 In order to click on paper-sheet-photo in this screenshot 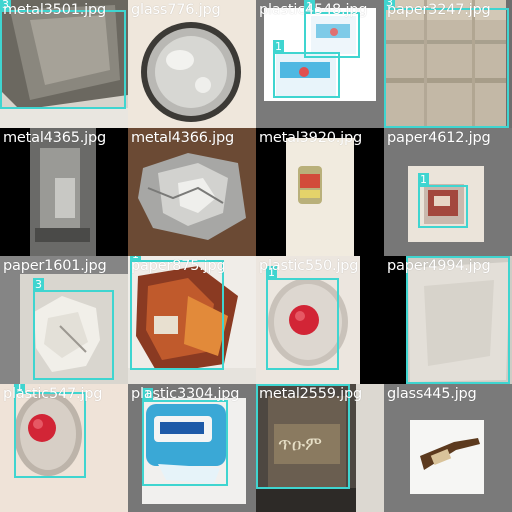, I will do `click(448, 320)`.